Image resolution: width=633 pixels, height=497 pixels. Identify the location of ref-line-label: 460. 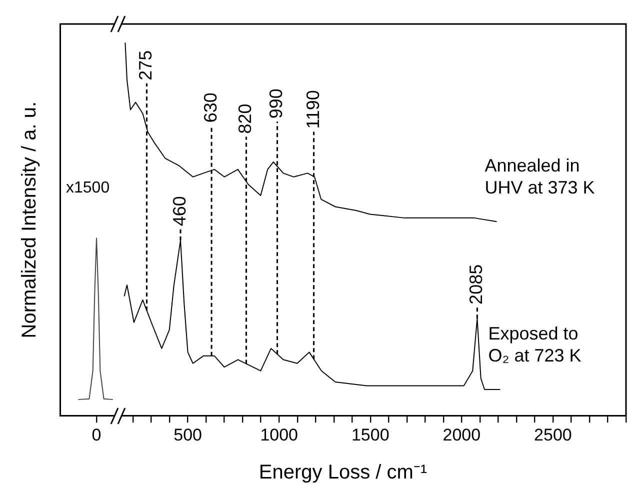
(179, 211).